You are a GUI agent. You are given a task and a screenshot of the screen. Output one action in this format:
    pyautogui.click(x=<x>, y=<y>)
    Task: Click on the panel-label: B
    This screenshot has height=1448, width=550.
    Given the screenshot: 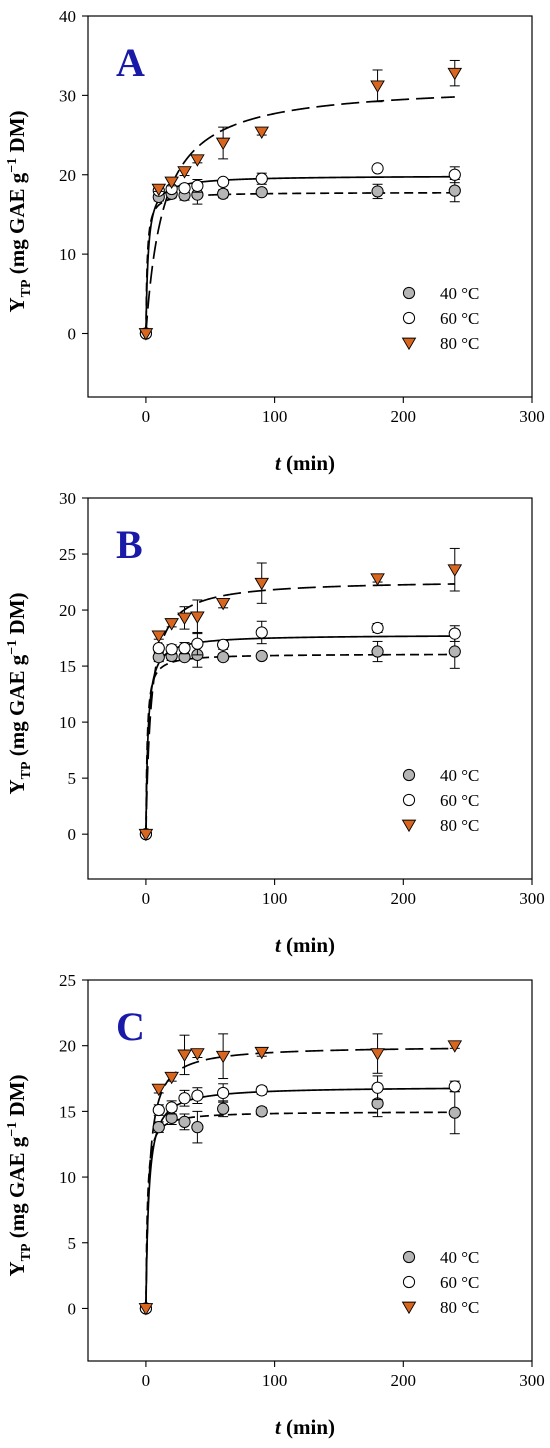 What is the action you would take?
    pyautogui.click(x=129, y=544)
    